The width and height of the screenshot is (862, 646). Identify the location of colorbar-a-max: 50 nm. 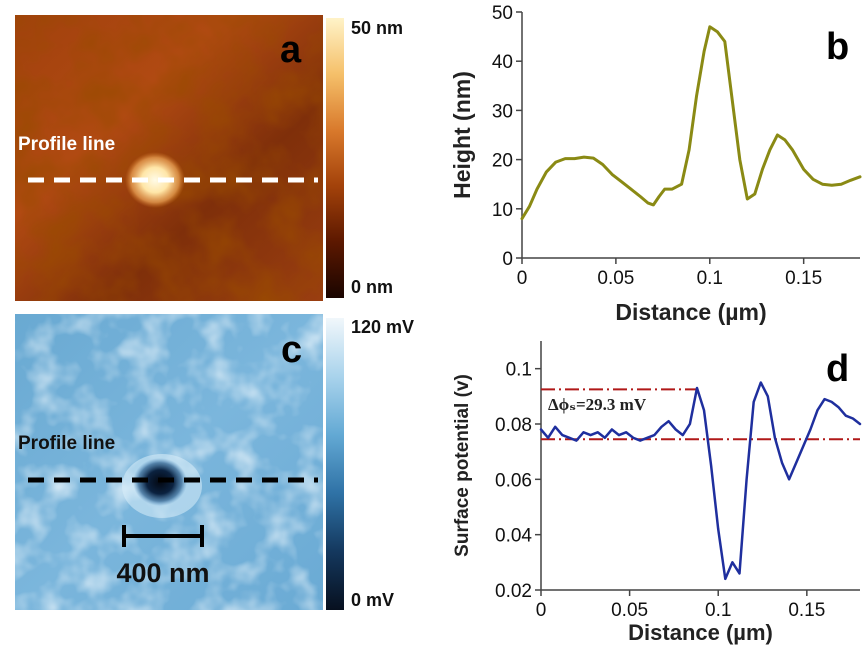
(377, 28).